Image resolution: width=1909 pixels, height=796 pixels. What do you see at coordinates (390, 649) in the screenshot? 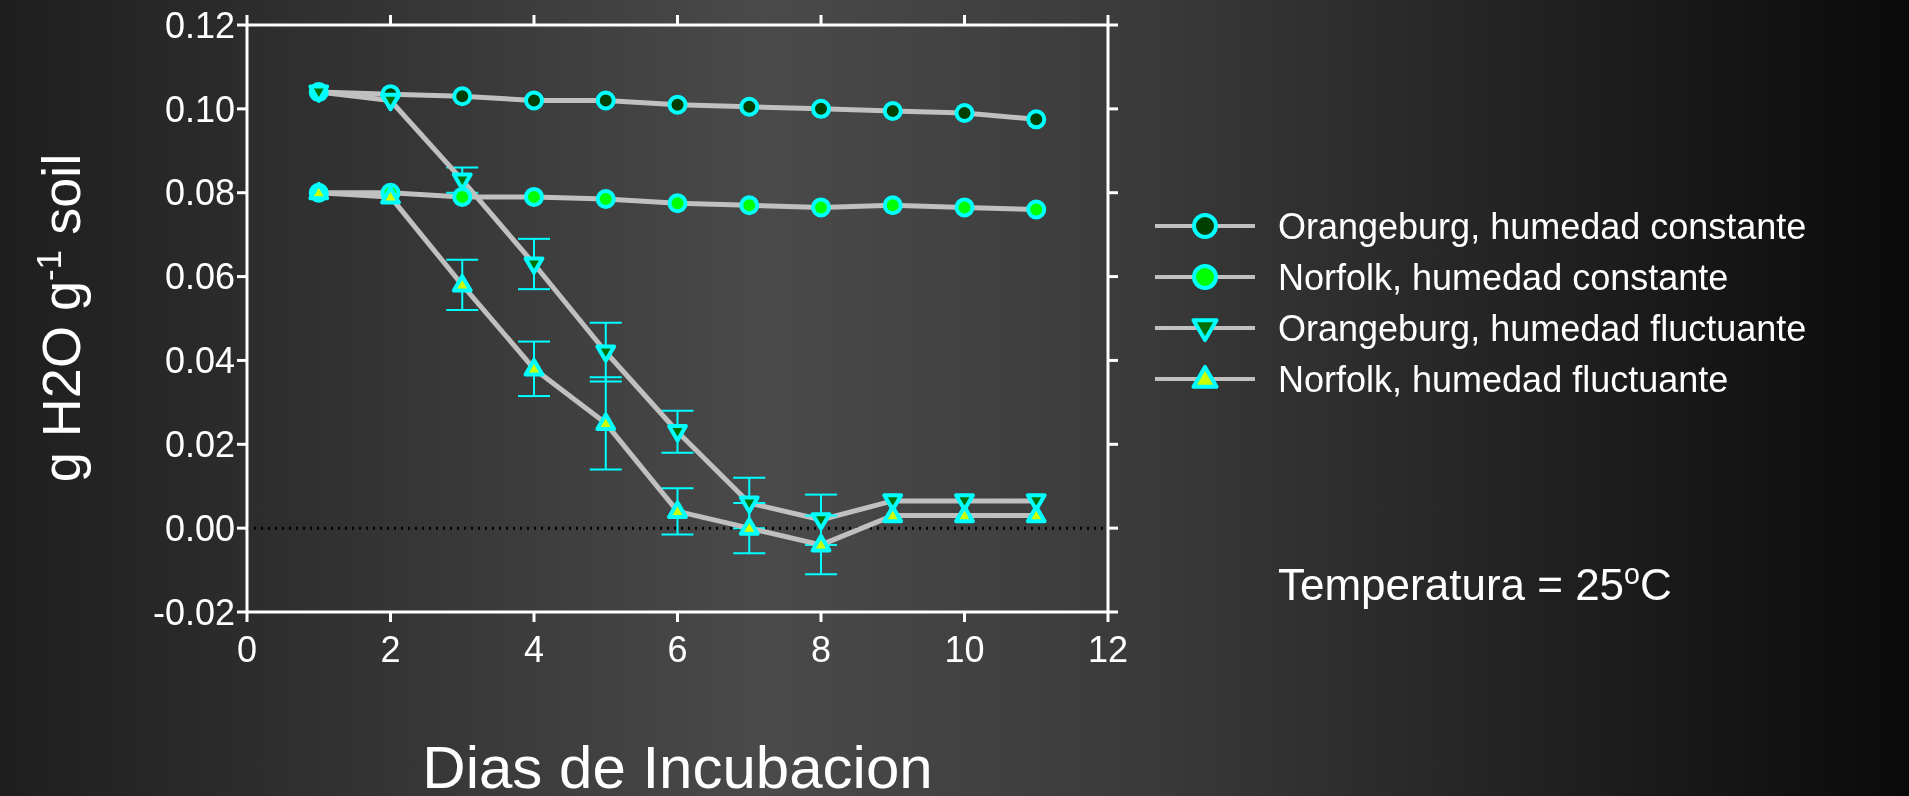
I see `x-tick-label: 2` at bounding box center [390, 649].